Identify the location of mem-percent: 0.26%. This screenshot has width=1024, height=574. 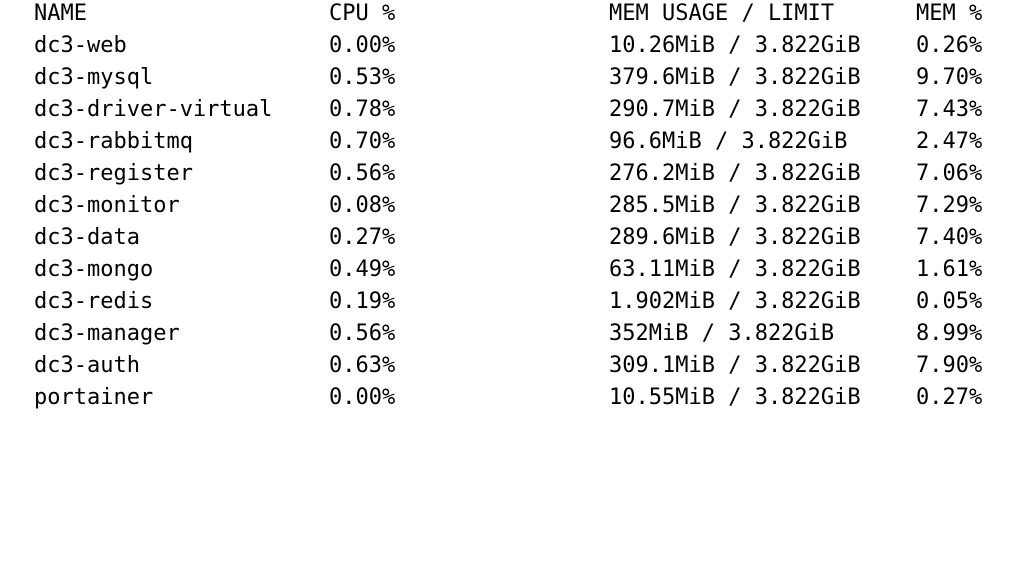
(949, 45).